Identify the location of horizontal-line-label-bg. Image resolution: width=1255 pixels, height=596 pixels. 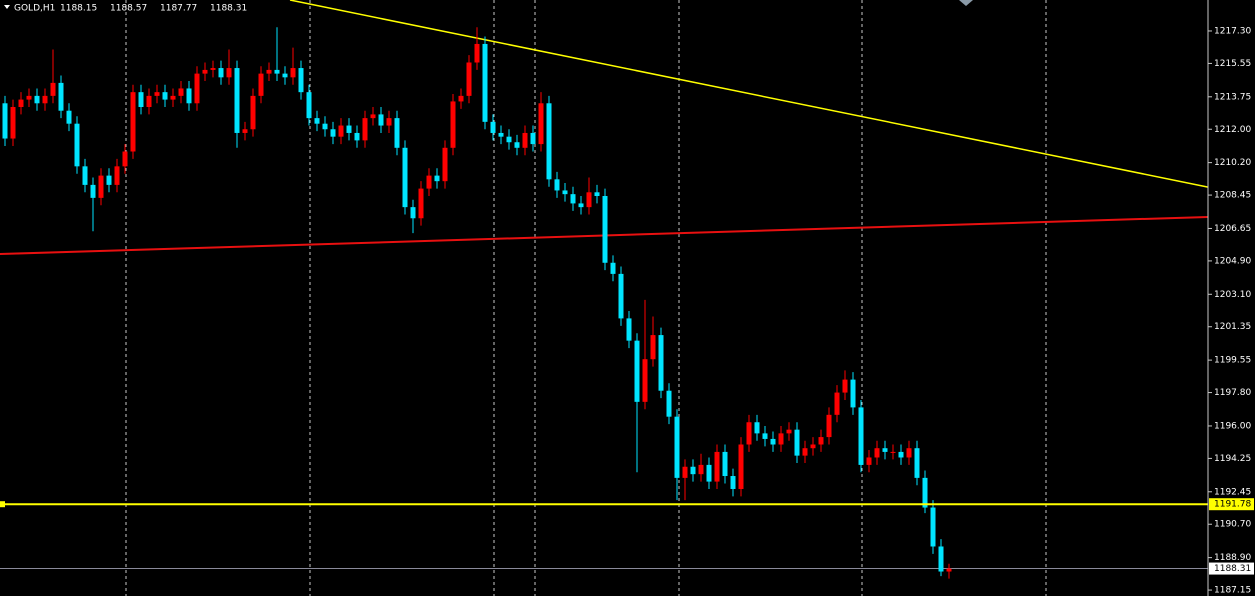
(1231, 504).